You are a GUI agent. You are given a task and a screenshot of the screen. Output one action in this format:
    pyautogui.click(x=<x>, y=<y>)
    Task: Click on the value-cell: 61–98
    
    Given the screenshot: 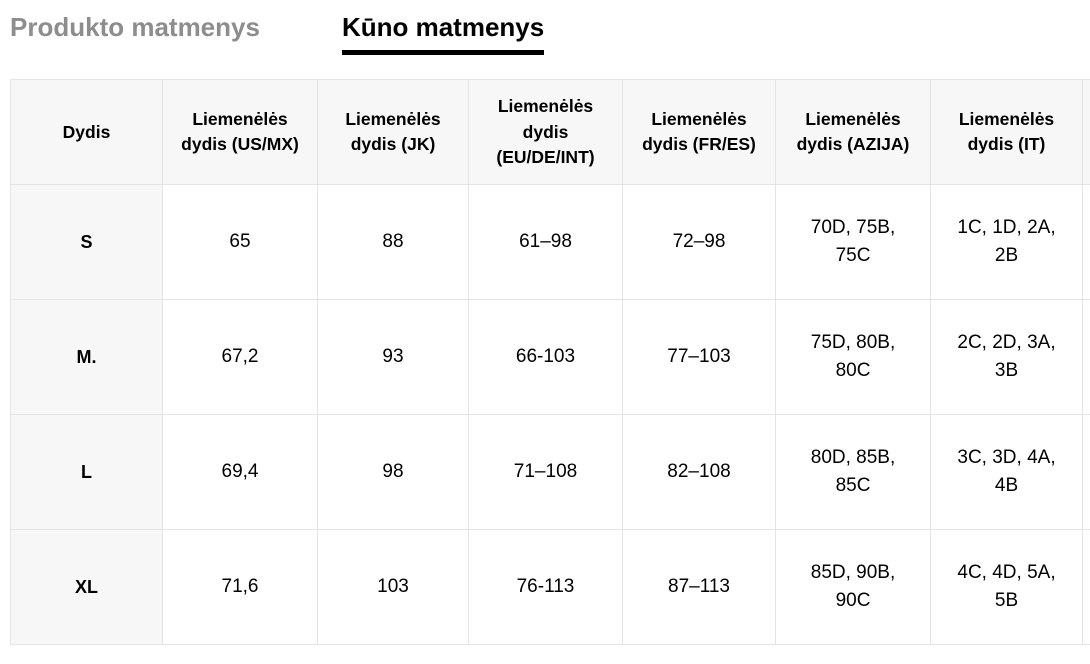 What is the action you would take?
    pyautogui.click(x=545, y=242)
    